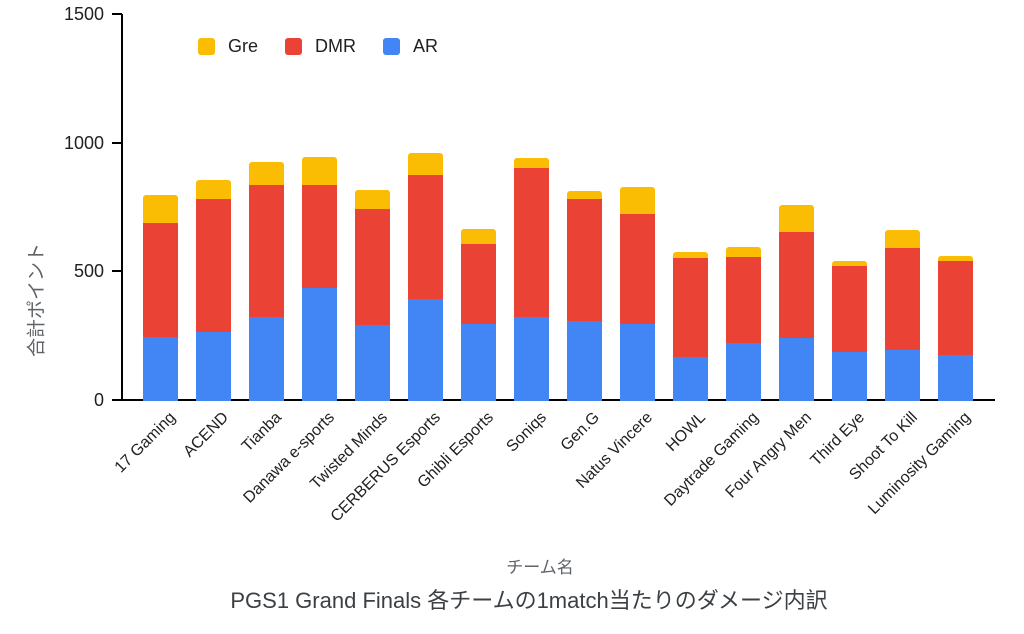 The image size is (1024, 634). What do you see at coordinates (529, 600) in the screenshot?
I see `chart-title: PGS1 Grand Finals 各チームの1match当たりのダメージ内訳` at bounding box center [529, 600].